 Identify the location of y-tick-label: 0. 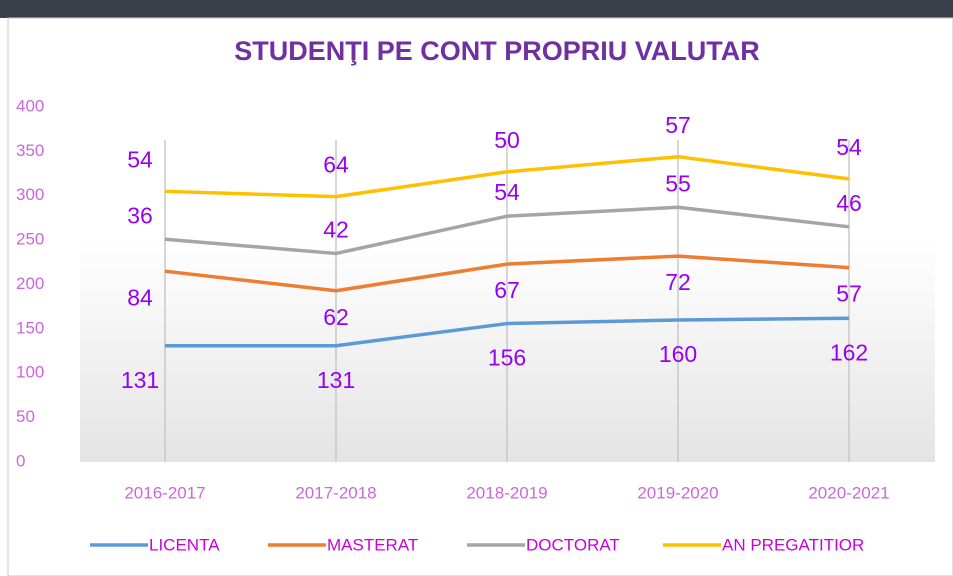
(20, 460).